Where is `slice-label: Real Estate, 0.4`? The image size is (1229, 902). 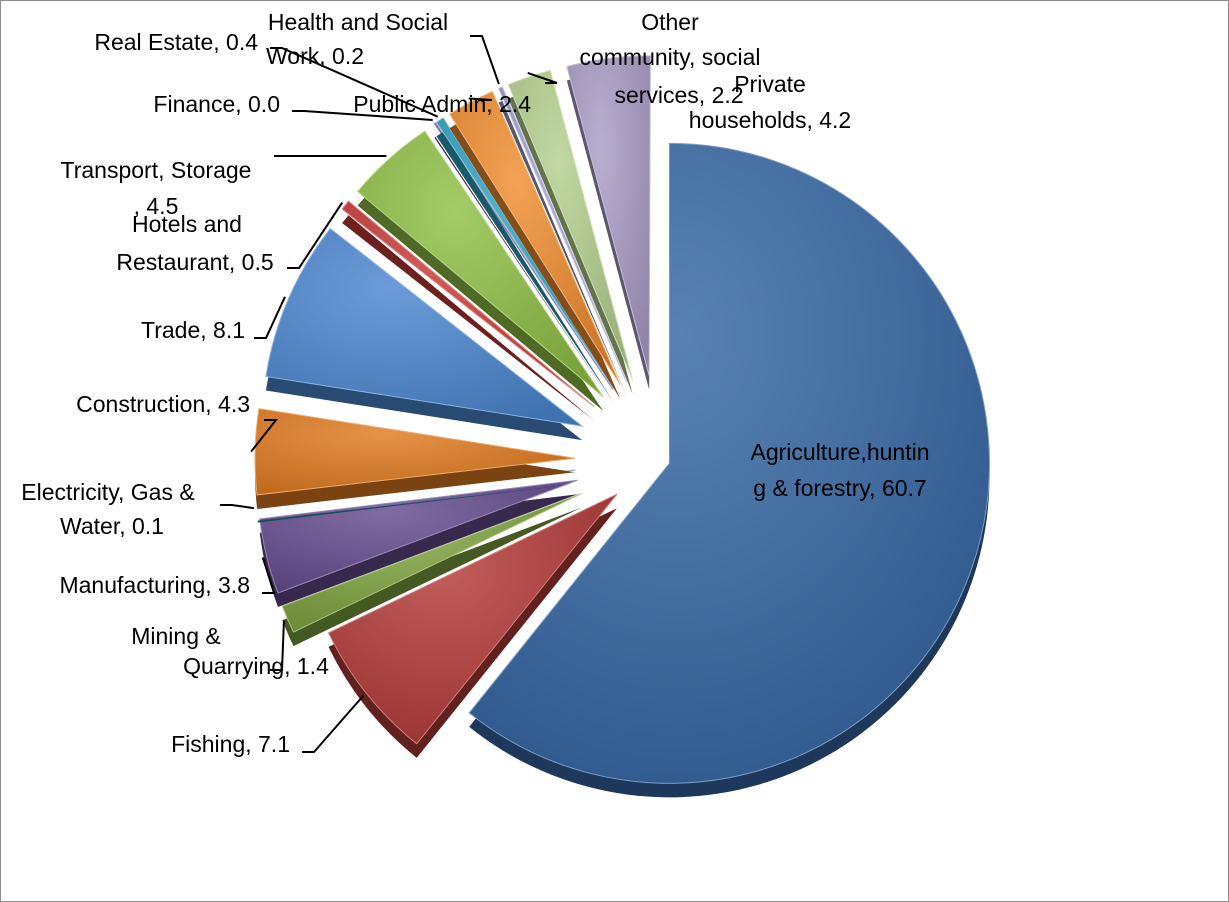
slice-label: Real Estate, 0.4 is located at coordinates (176, 42).